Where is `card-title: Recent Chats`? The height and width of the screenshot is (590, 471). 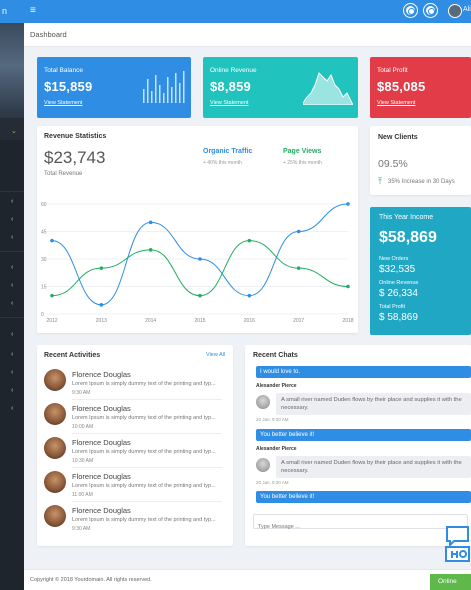
card-title: Recent Chats is located at coordinates (275, 355).